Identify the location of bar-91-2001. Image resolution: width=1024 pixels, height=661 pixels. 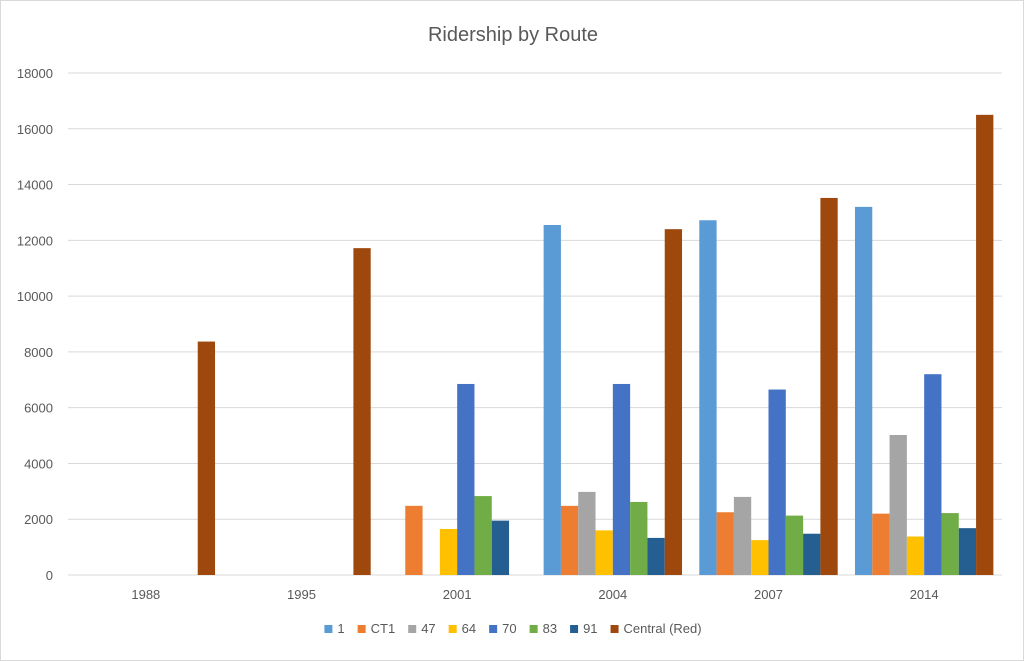
(500, 547).